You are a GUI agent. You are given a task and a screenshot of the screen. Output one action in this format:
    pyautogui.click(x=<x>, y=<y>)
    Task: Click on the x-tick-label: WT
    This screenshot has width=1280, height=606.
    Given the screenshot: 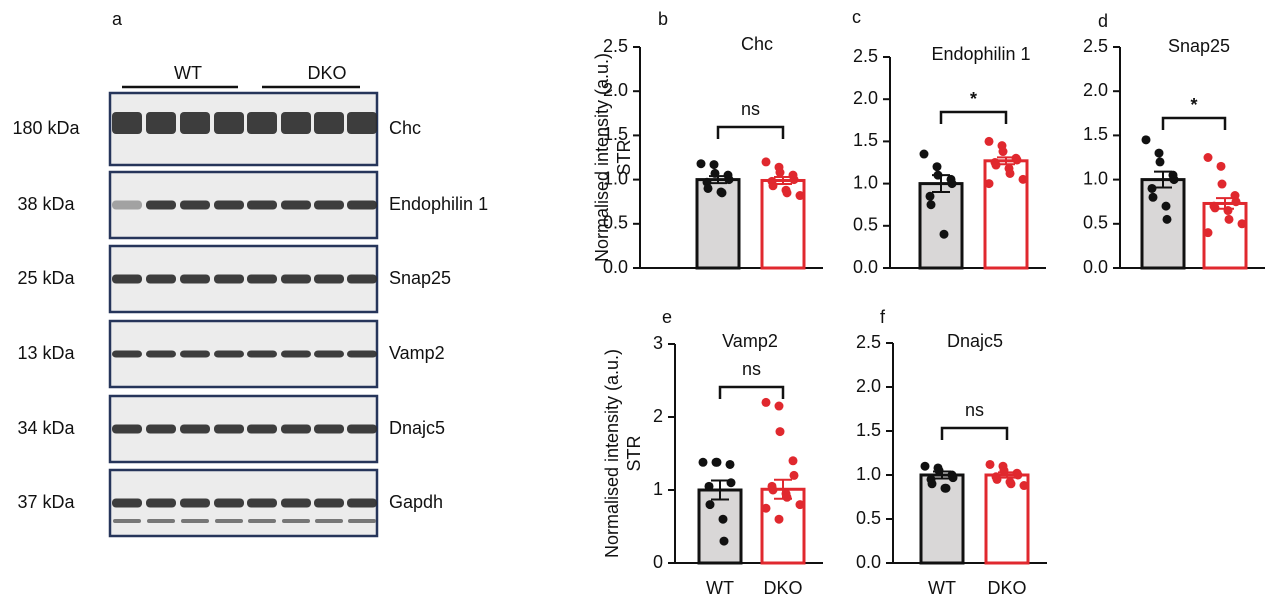 What is the action you would take?
    pyautogui.click(x=720, y=588)
    